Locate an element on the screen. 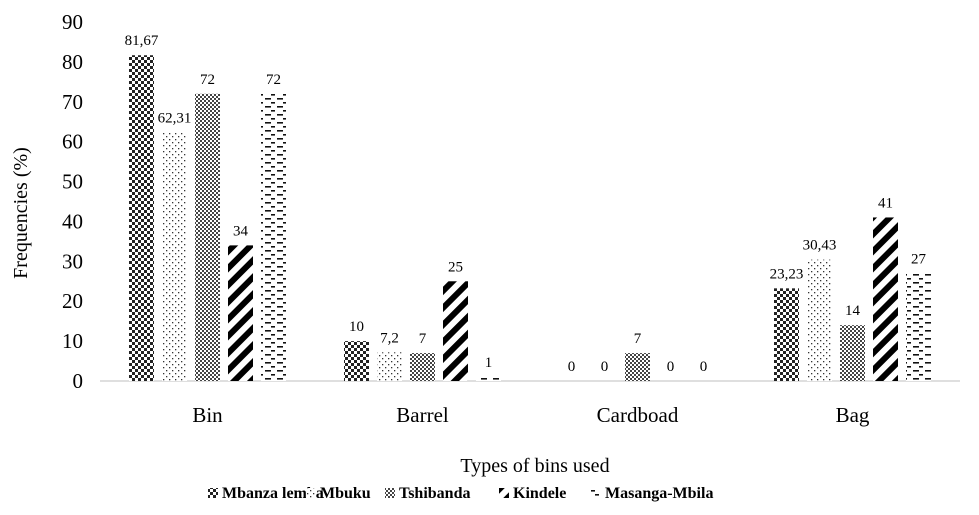  data-label-kindele-bin: 34 is located at coordinates (241, 231).